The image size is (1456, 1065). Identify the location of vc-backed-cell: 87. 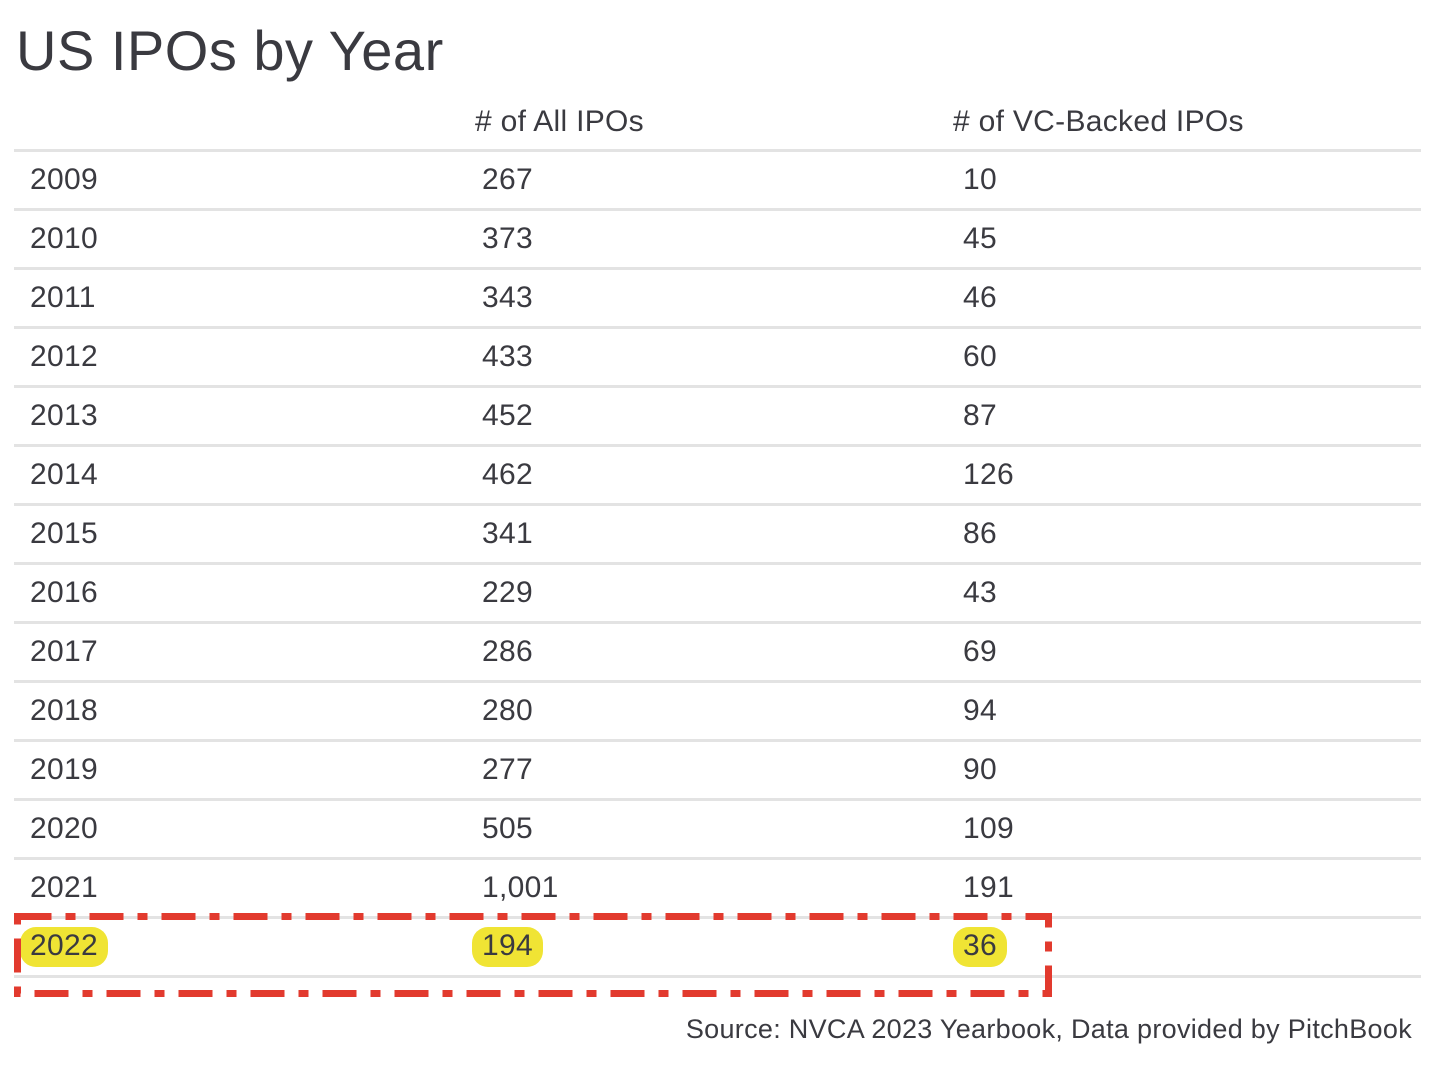
(980, 415).